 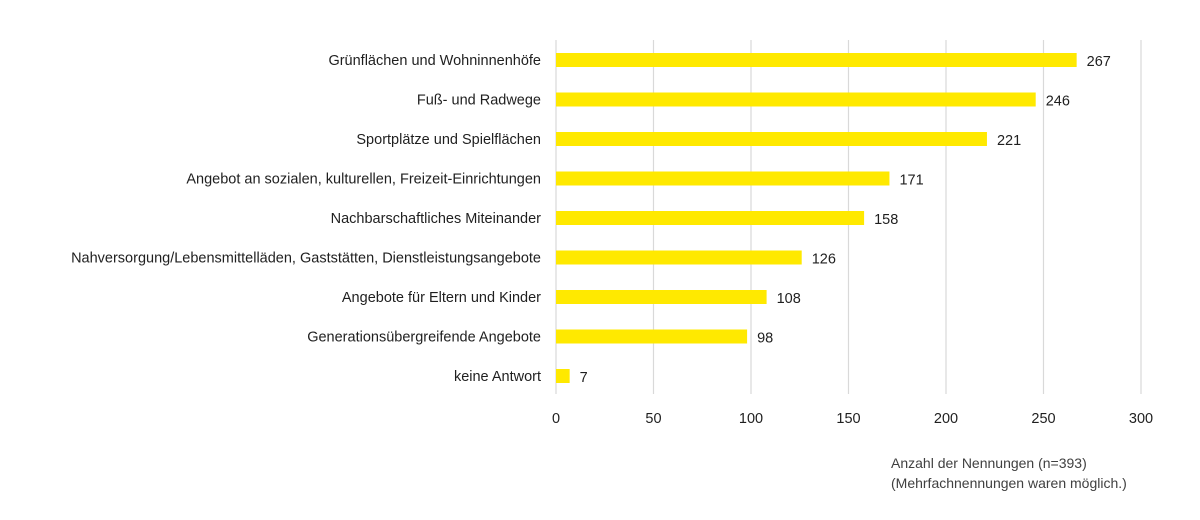 What do you see at coordinates (1009, 483) in the screenshot?
I see `footnote: (Mehrfachnennungen waren möglich.)` at bounding box center [1009, 483].